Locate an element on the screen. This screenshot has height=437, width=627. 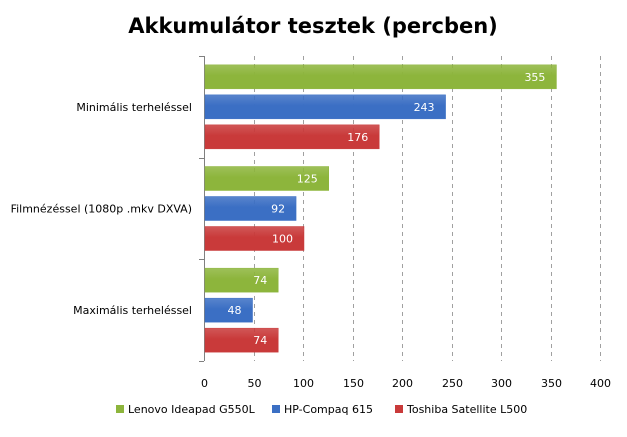
bar-value-label: 125 is located at coordinates (307, 179).